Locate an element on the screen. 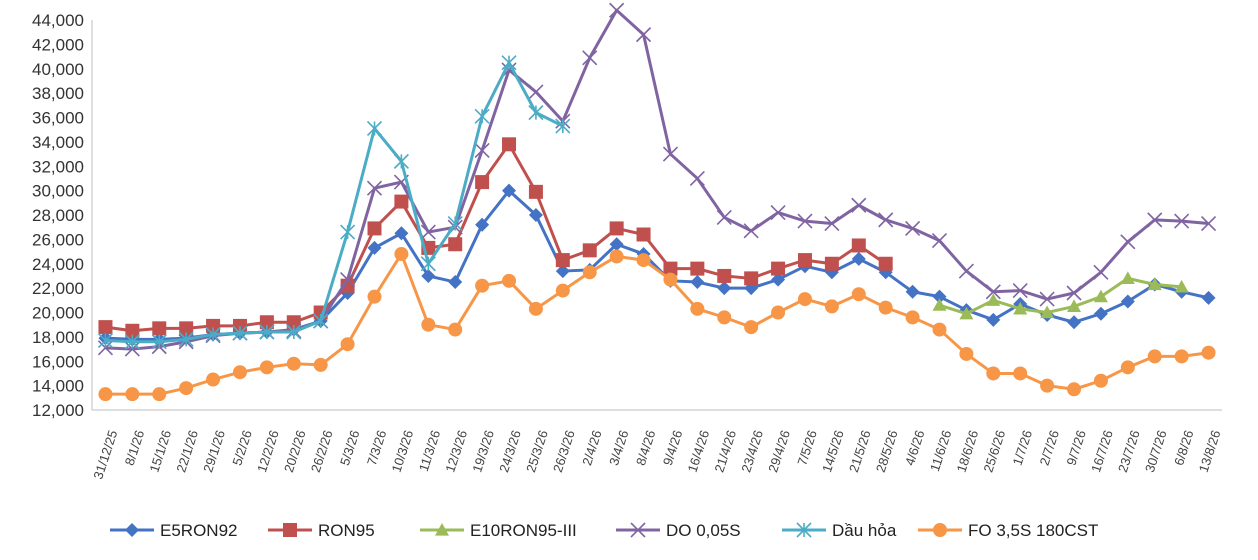 This screenshot has height=560, width=1258. x-tick-label: 11/3/26 is located at coordinates (429, 450).